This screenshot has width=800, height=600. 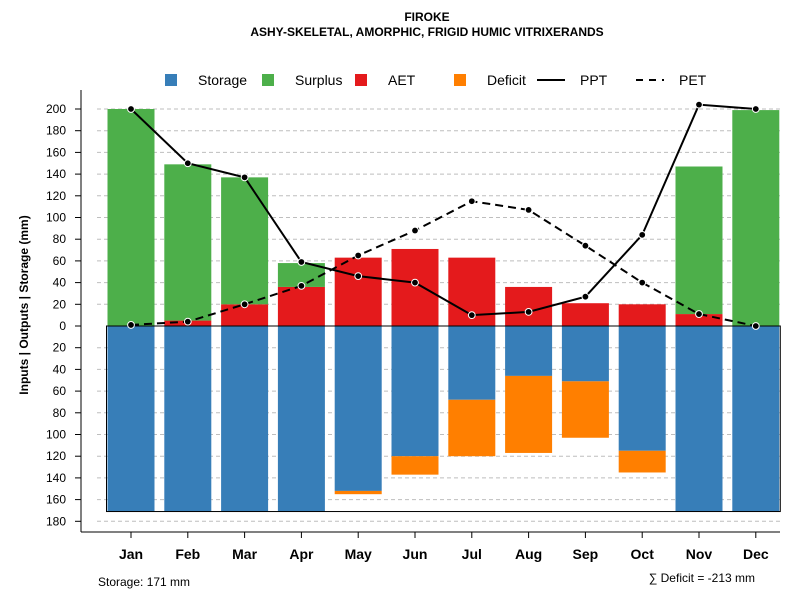 I want to click on x-tick-label: Sep, so click(x=586, y=554).